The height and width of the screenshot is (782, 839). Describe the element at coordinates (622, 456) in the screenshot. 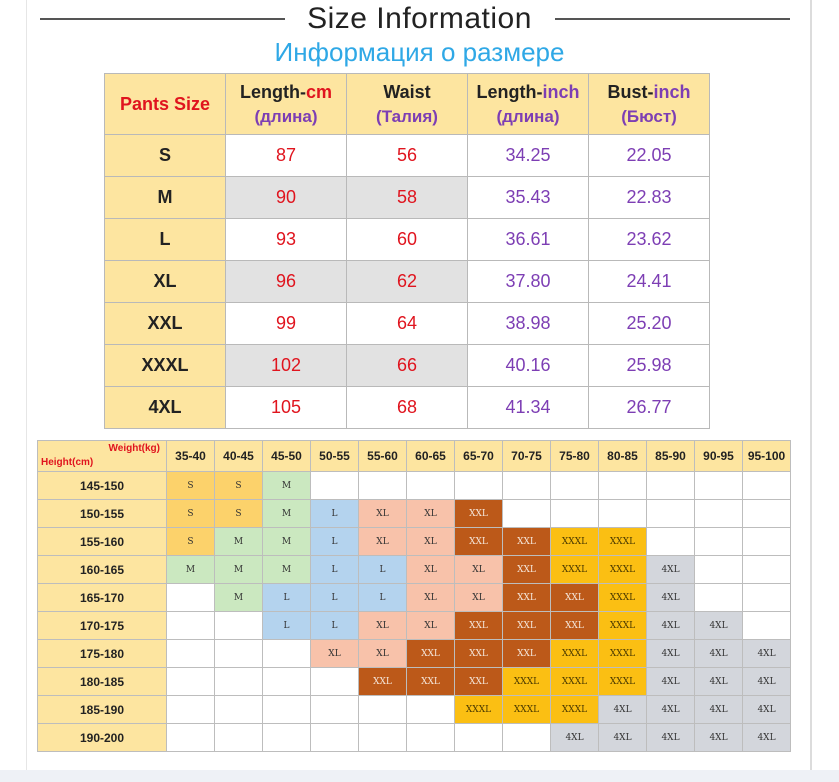

I see `weight-header-cell: 80-85` at that location.